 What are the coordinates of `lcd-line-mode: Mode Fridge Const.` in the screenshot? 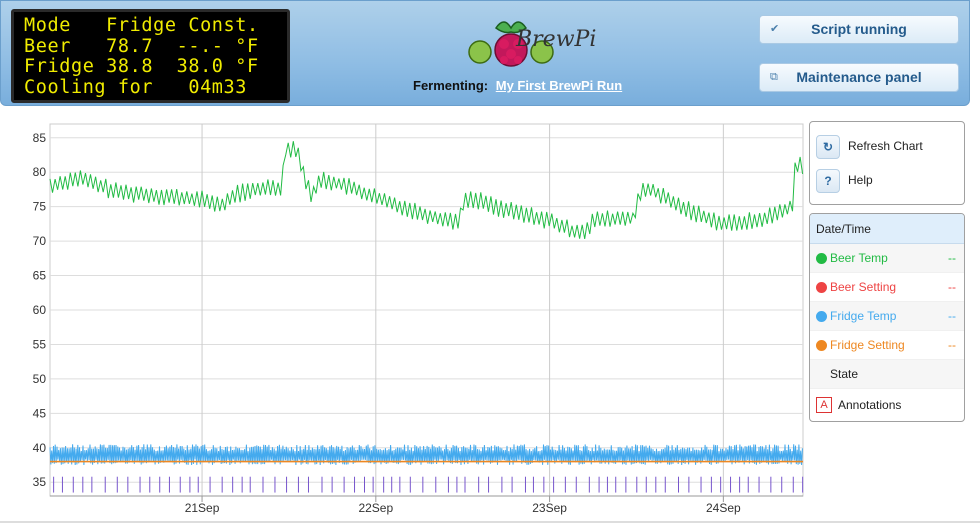 It's located at (141, 25).